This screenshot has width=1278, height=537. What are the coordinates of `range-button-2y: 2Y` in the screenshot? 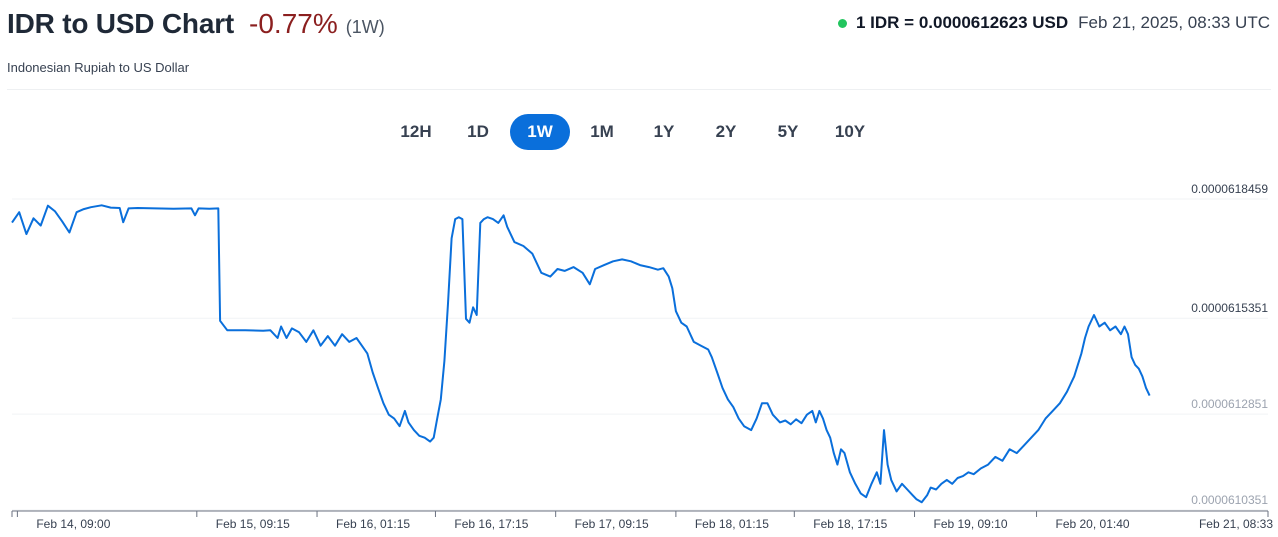 It's located at (726, 132).